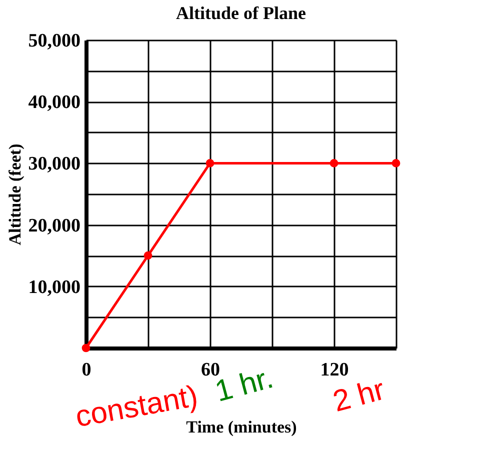 The height and width of the screenshot is (459, 490). Describe the element at coordinates (14, 195) in the screenshot. I see `y-axis-title: Altitude (feet)` at that location.